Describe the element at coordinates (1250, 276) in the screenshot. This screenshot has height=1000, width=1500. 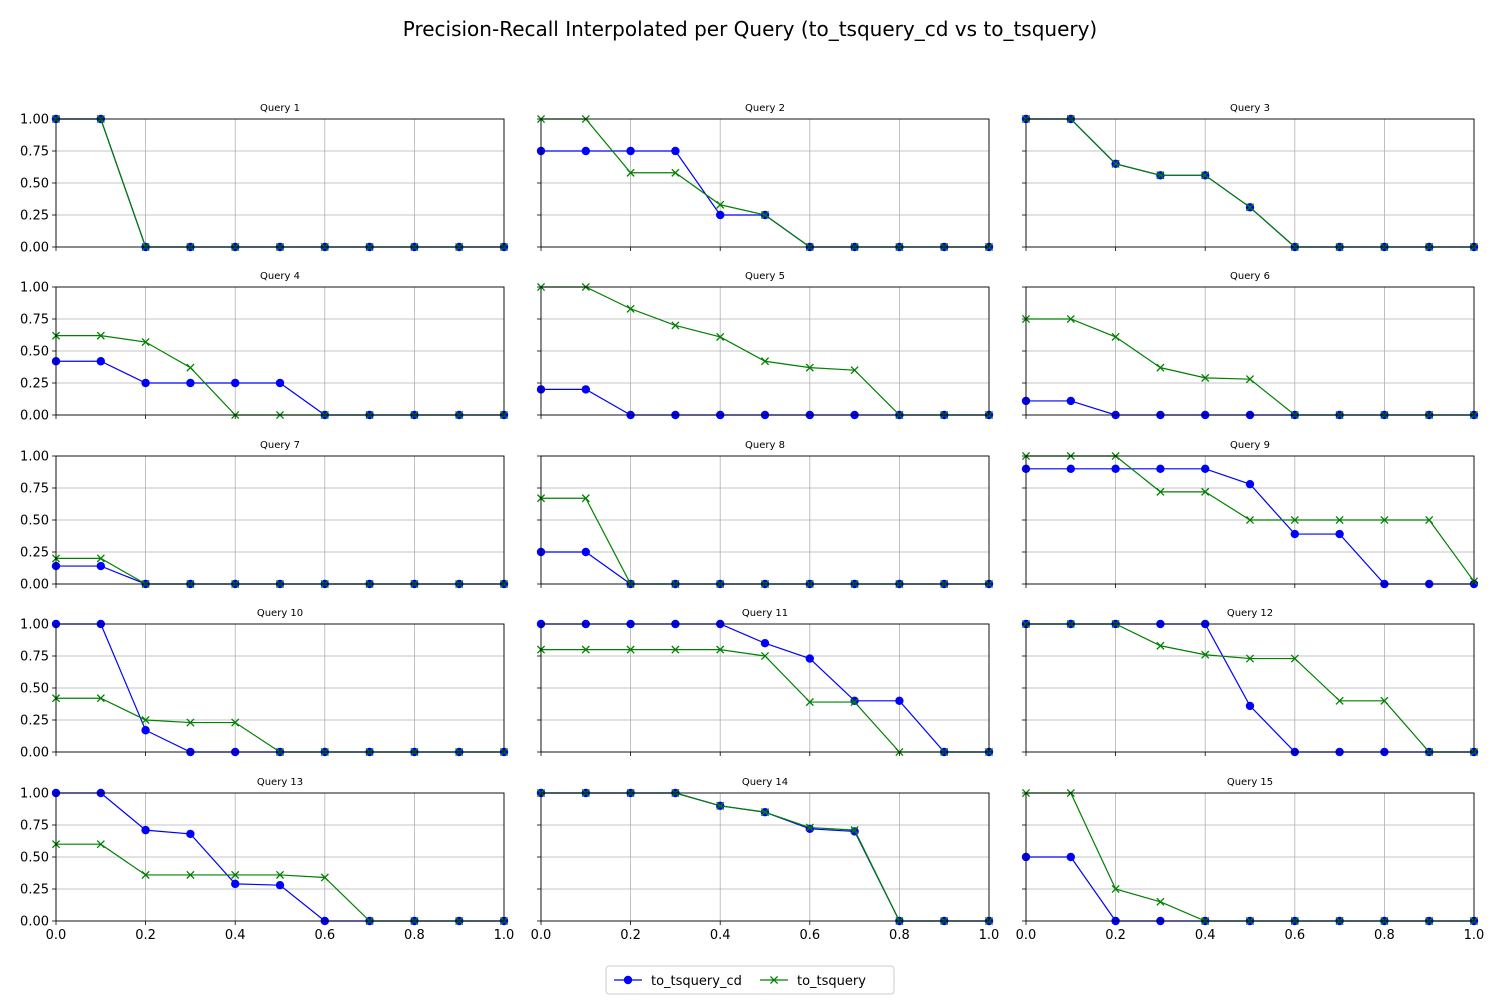
I see `subplot-title: Query 6` at that location.